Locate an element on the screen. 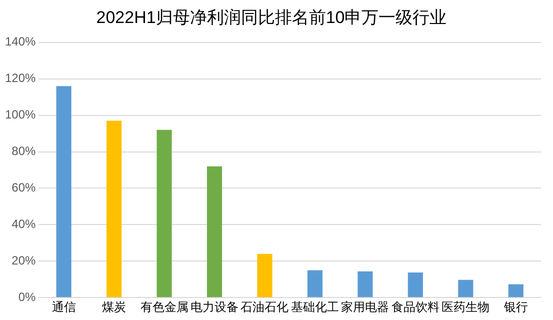 This screenshot has width=553, height=320. x-tick-label: 基础化工 is located at coordinates (314, 307).